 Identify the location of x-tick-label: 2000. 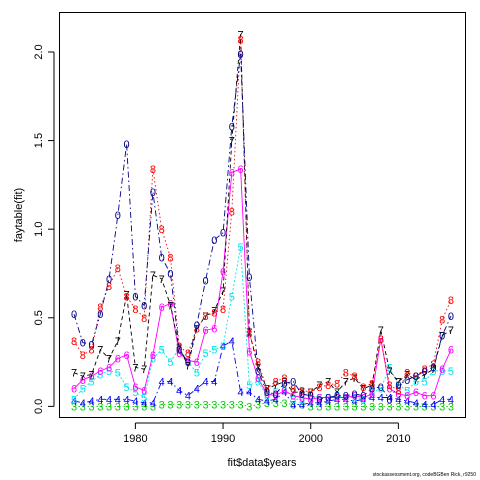
(310, 439).